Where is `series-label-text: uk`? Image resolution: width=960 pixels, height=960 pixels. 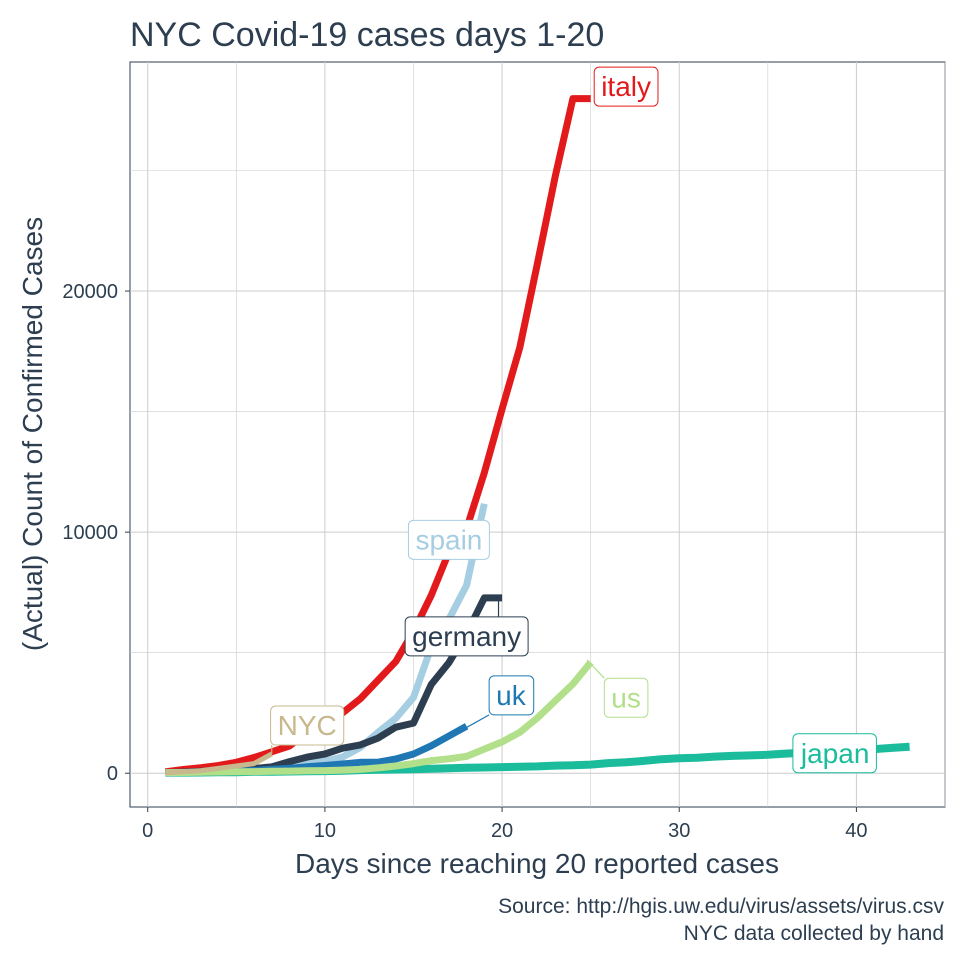 series-label-text: uk is located at coordinates (511, 695).